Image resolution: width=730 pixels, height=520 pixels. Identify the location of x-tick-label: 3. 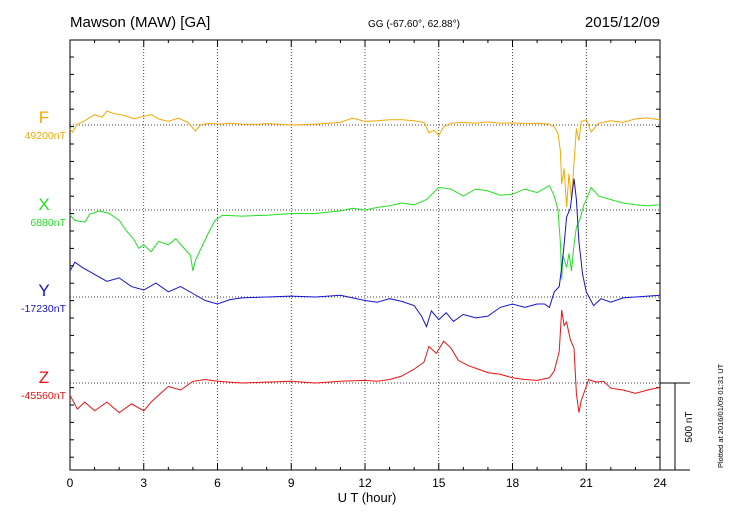
(143, 483).